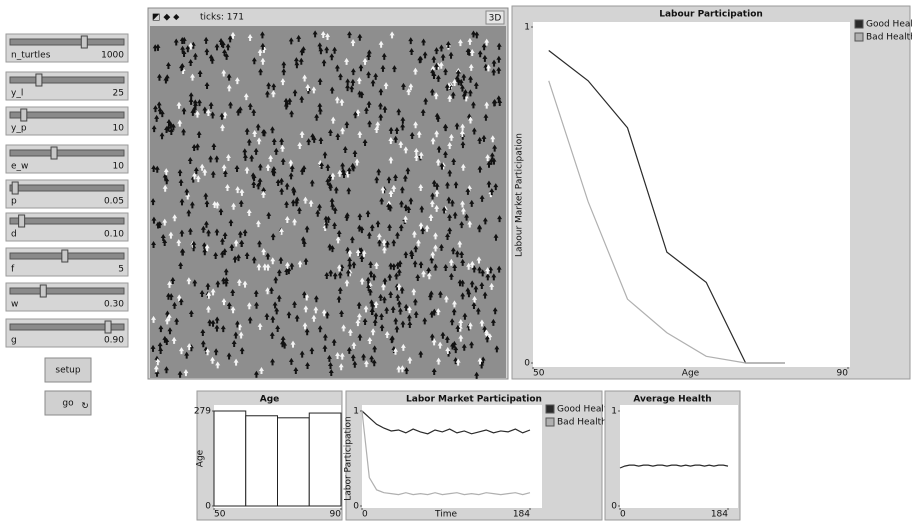 Image resolution: width=912 pixels, height=524 pixels. Describe the element at coordinates (843, 374) in the screenshot. I see `x-tick-label: 90` at that location.